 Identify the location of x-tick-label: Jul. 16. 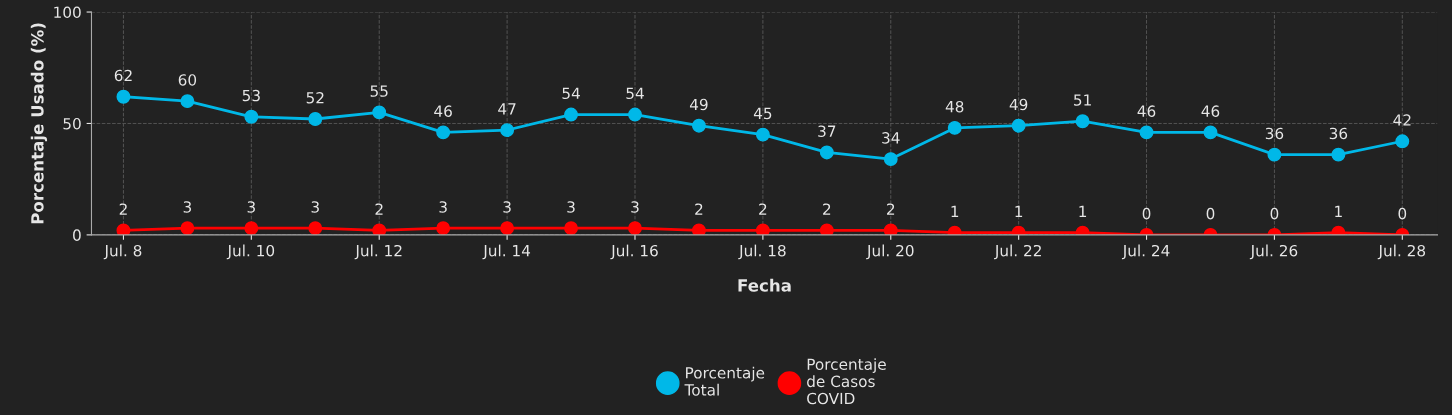
(634, 252).